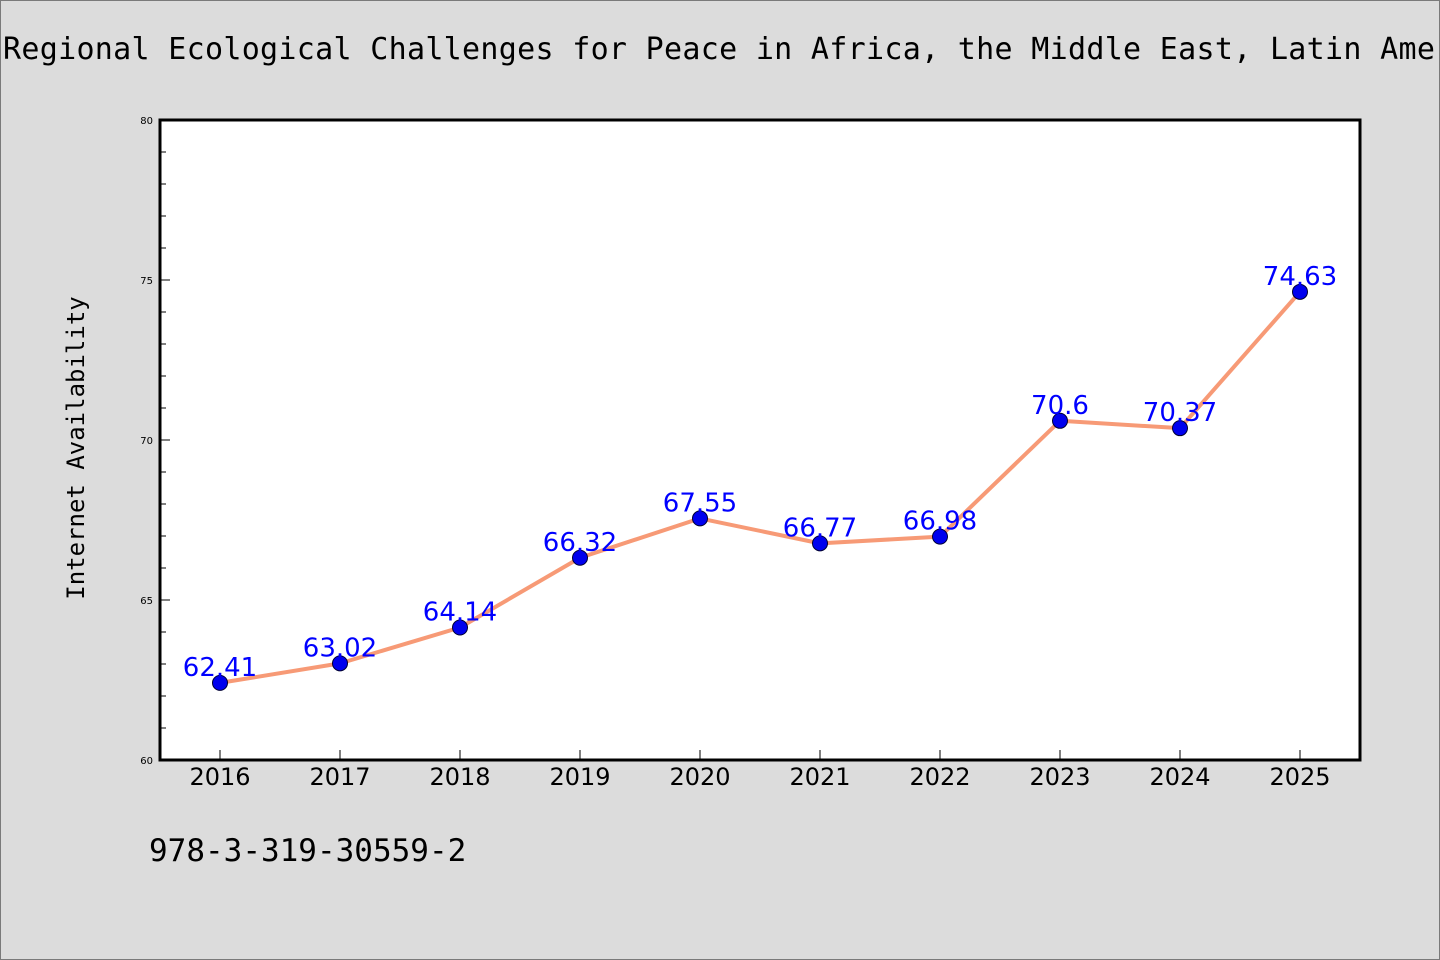  Describe the element at coordinates (459, 777) in the screenshot. I see `x-tick-label: 2018` at that location.